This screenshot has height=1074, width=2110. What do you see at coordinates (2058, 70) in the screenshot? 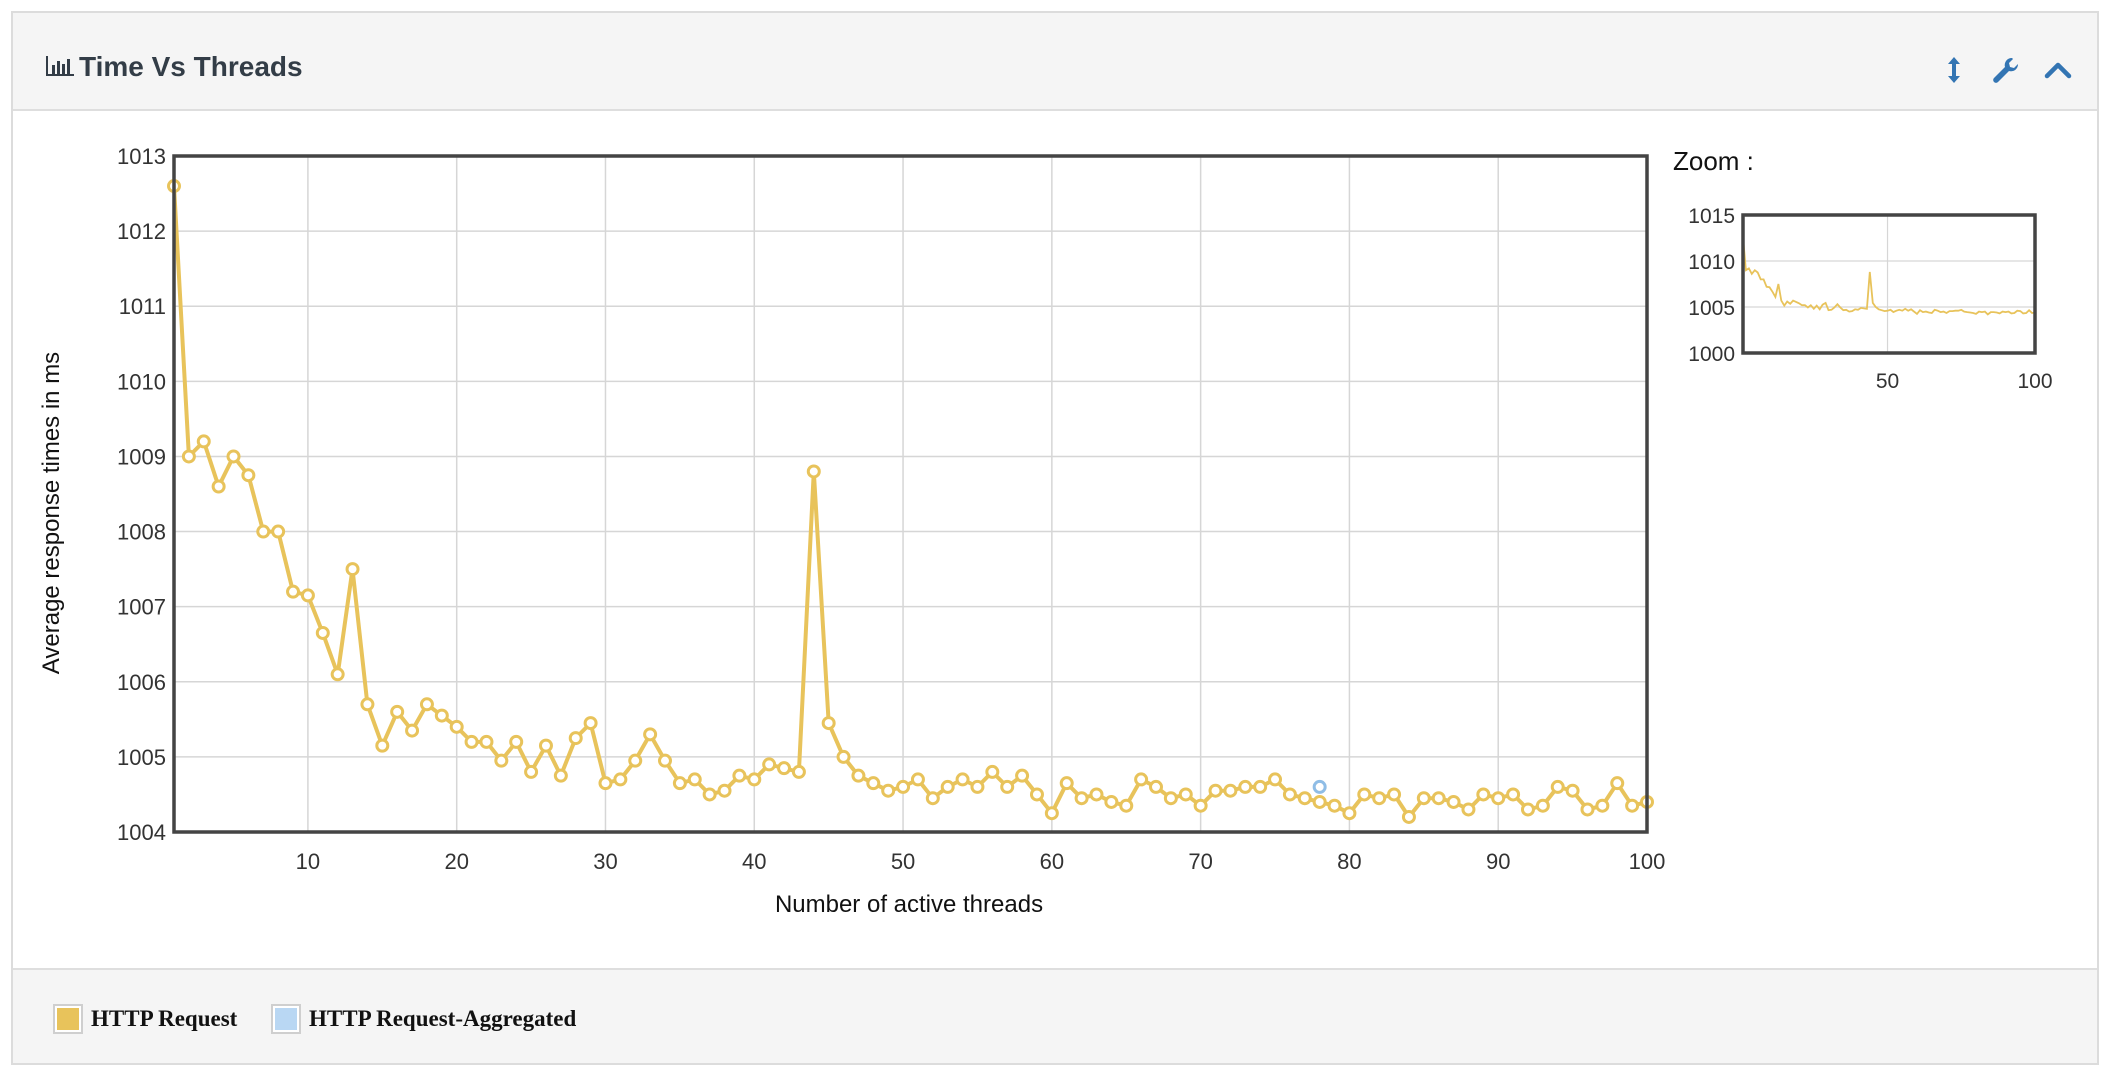
I see `chevron-up-icon` at bounding box center [2058, 70].